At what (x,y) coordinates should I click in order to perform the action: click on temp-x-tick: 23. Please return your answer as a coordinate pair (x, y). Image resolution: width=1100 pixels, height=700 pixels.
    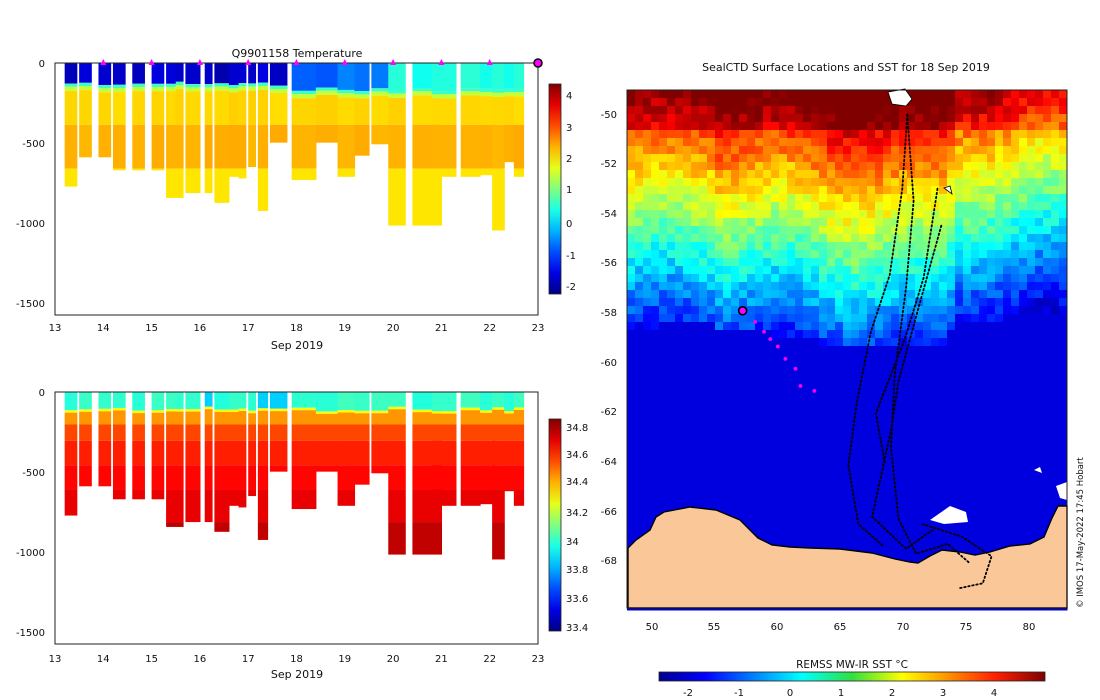
    Looking at the image, I should click on (538, 328).